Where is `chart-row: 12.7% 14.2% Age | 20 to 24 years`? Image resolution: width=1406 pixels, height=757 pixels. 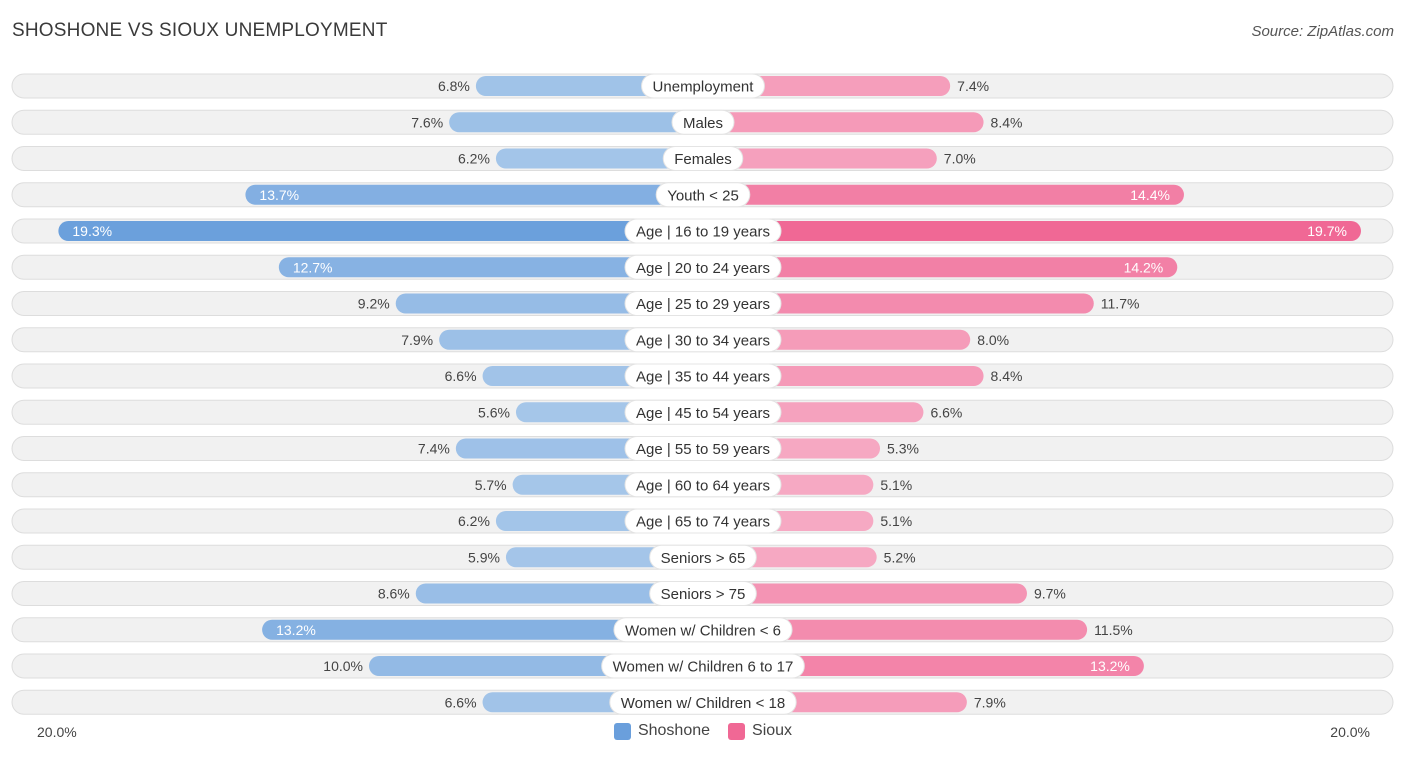 chart-row: 12.7% 14.2% Age | 20 to 24 years is located at coordinates (702, 267).